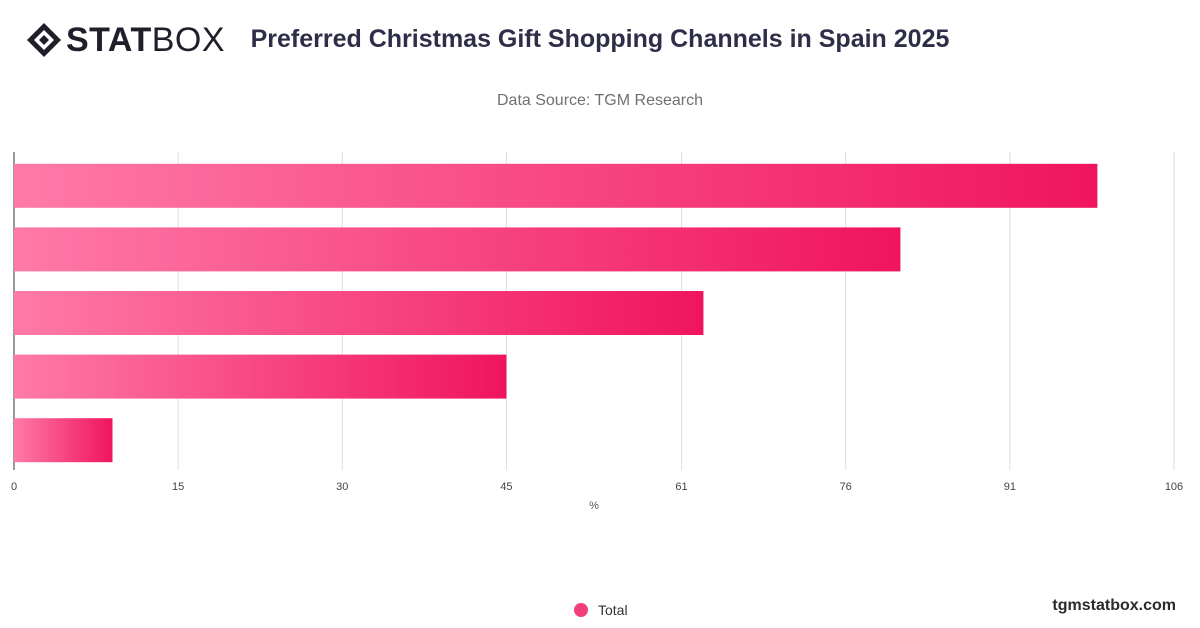 The height and width of the screenshot is (628, 1200). I want to click on logo-bold-text: STAT, so click(109, 40).